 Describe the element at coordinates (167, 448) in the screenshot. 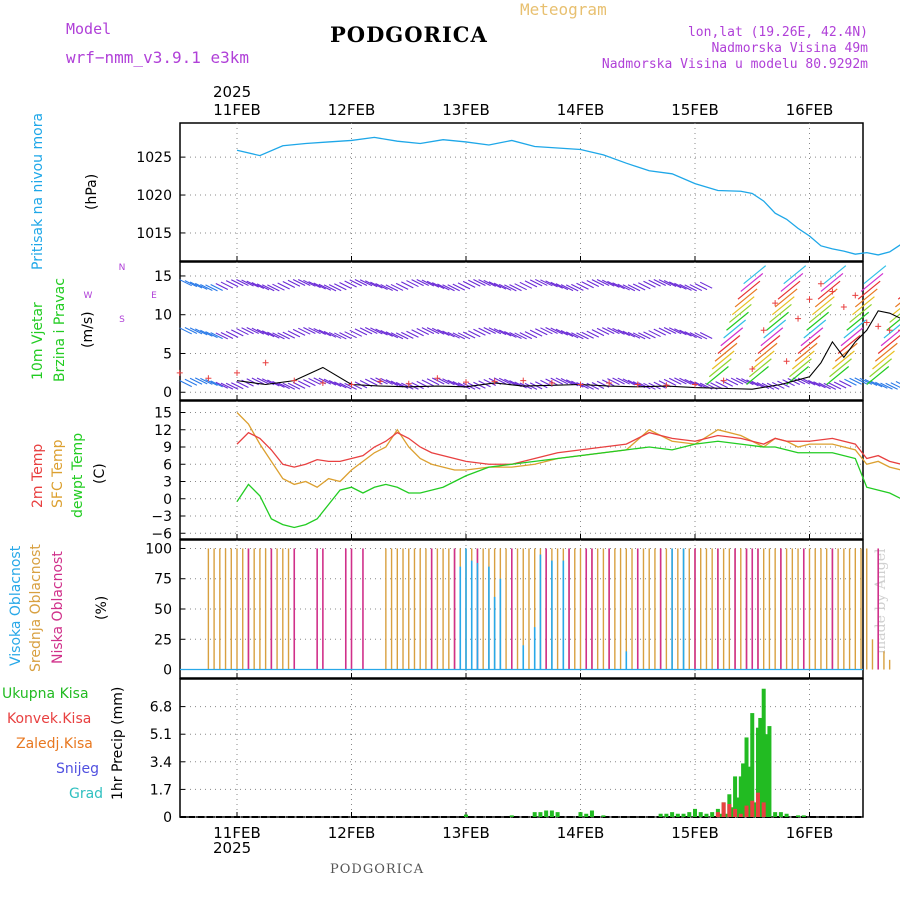

I see `temp-ytick-label: 9` at that location.